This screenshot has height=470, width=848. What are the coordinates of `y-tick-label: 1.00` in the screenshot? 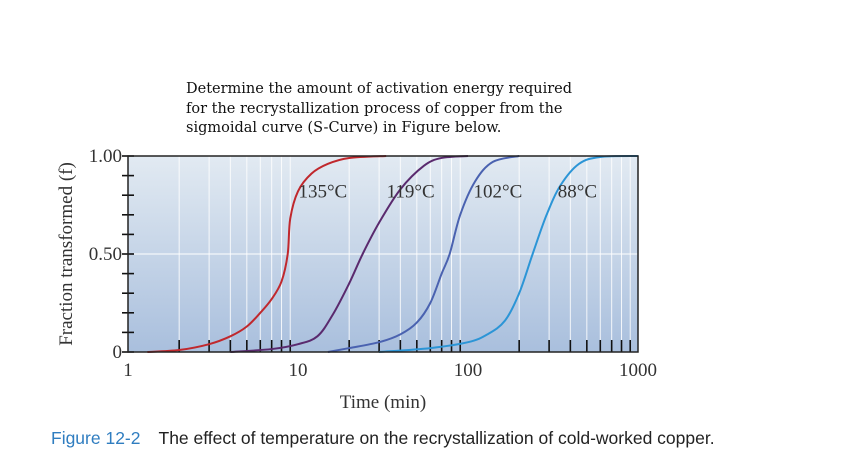 It's located at (105, 156).